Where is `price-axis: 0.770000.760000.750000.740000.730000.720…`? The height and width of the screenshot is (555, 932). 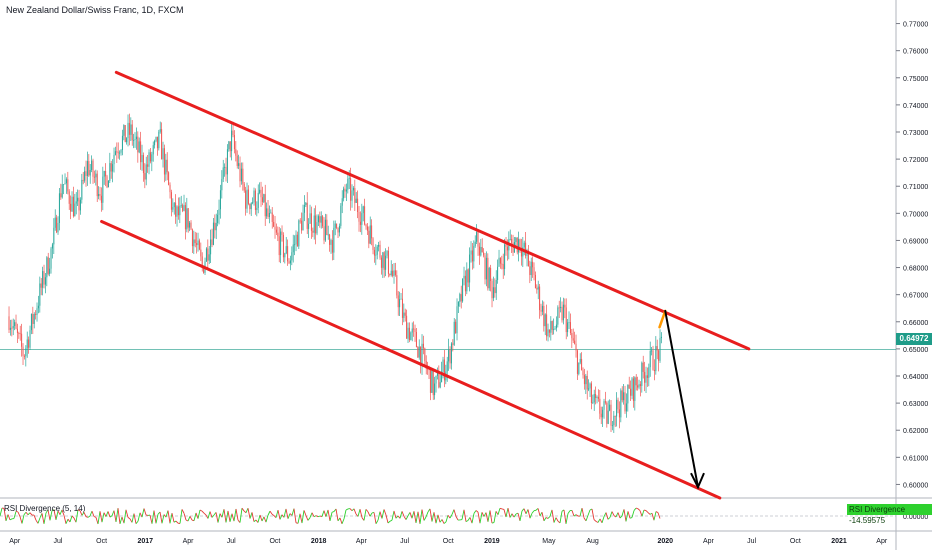
price-axis: 0.770000.760000.750000.740000.730000.720… is located at coordinates (912, 271).